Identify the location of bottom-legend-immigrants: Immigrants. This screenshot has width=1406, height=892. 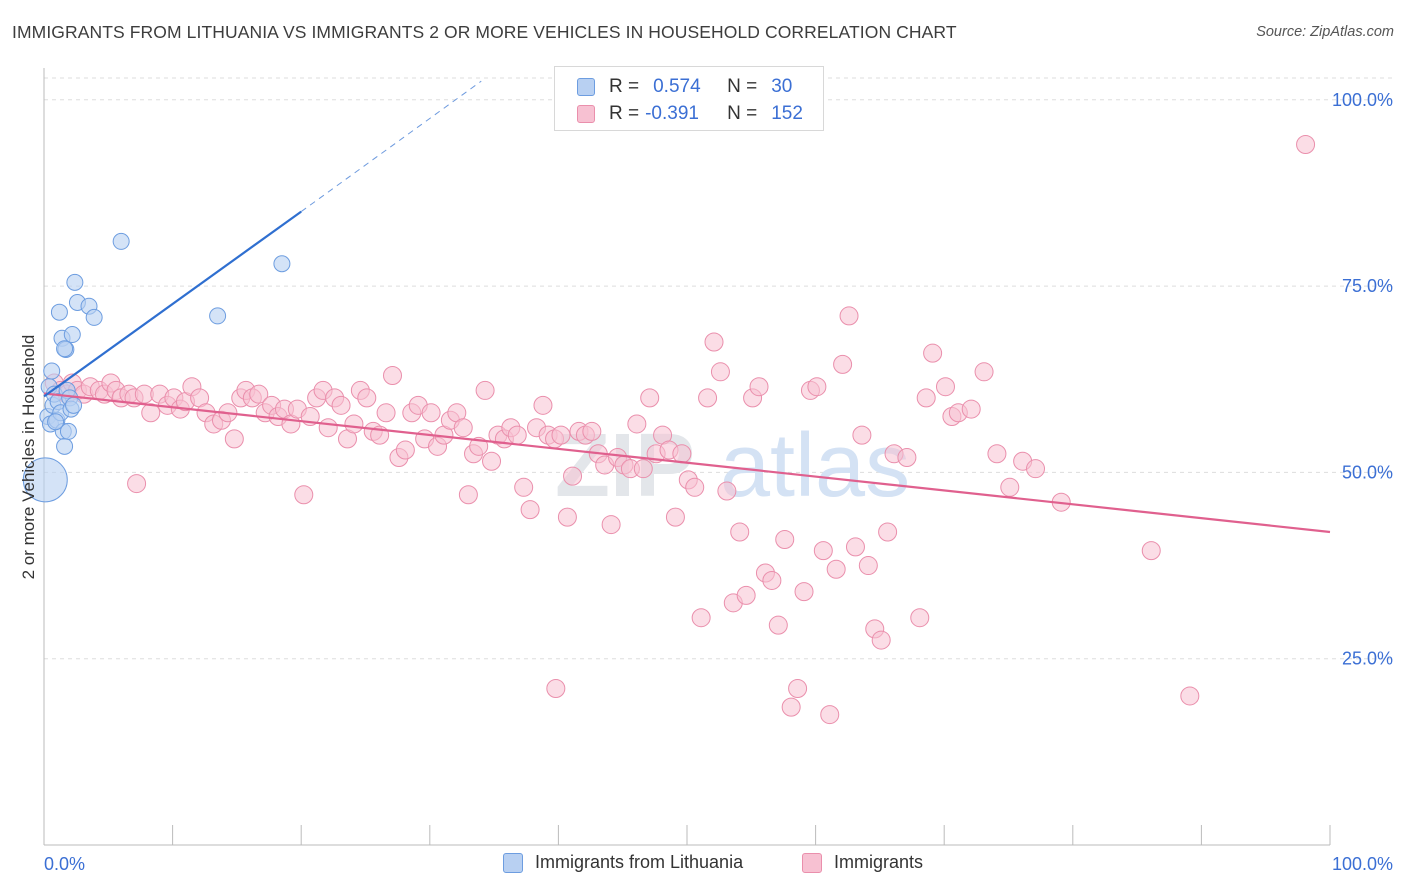
(862, 862).